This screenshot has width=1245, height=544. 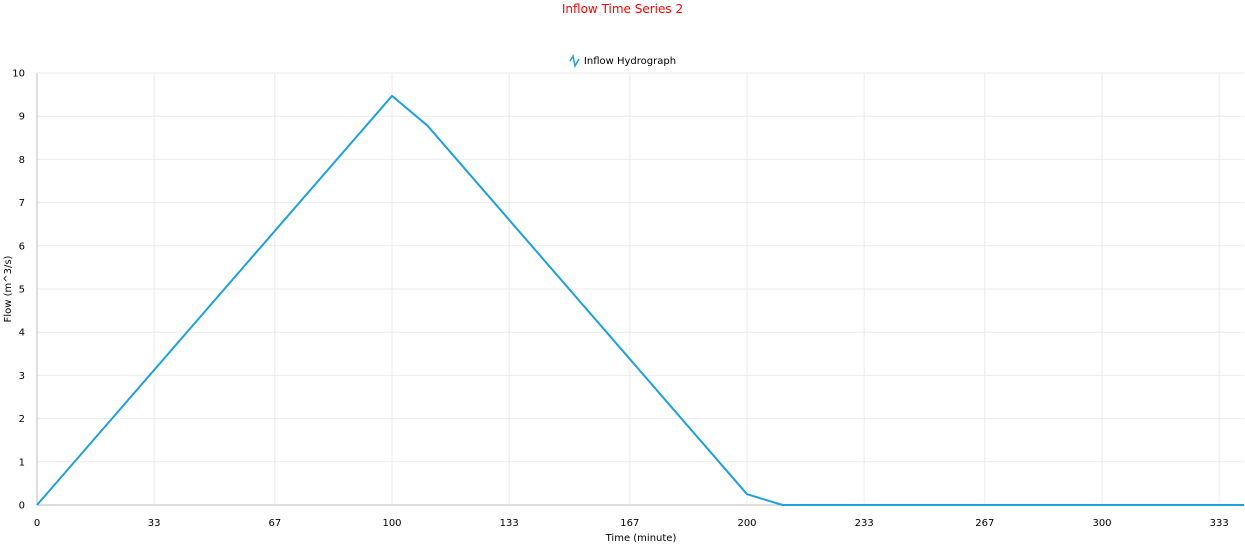 I want to click on y-tick-label: 0, so click(x=22, y=506).